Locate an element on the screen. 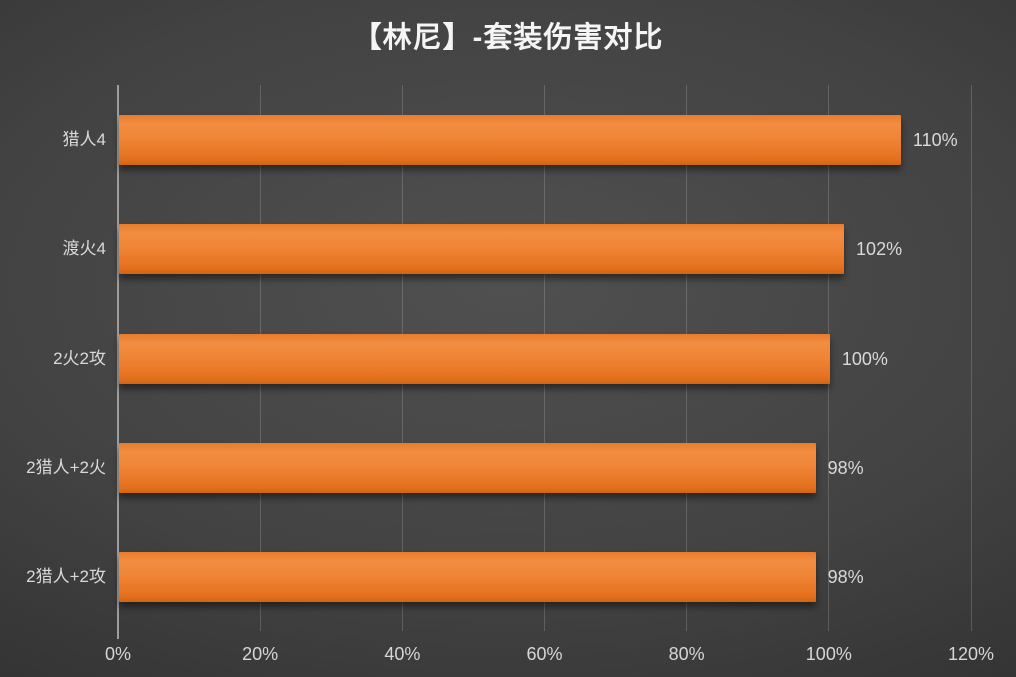 The width and height of the screenshot is (1016, 677). x-tick-label: 80% is located at coordinates (686, 654).